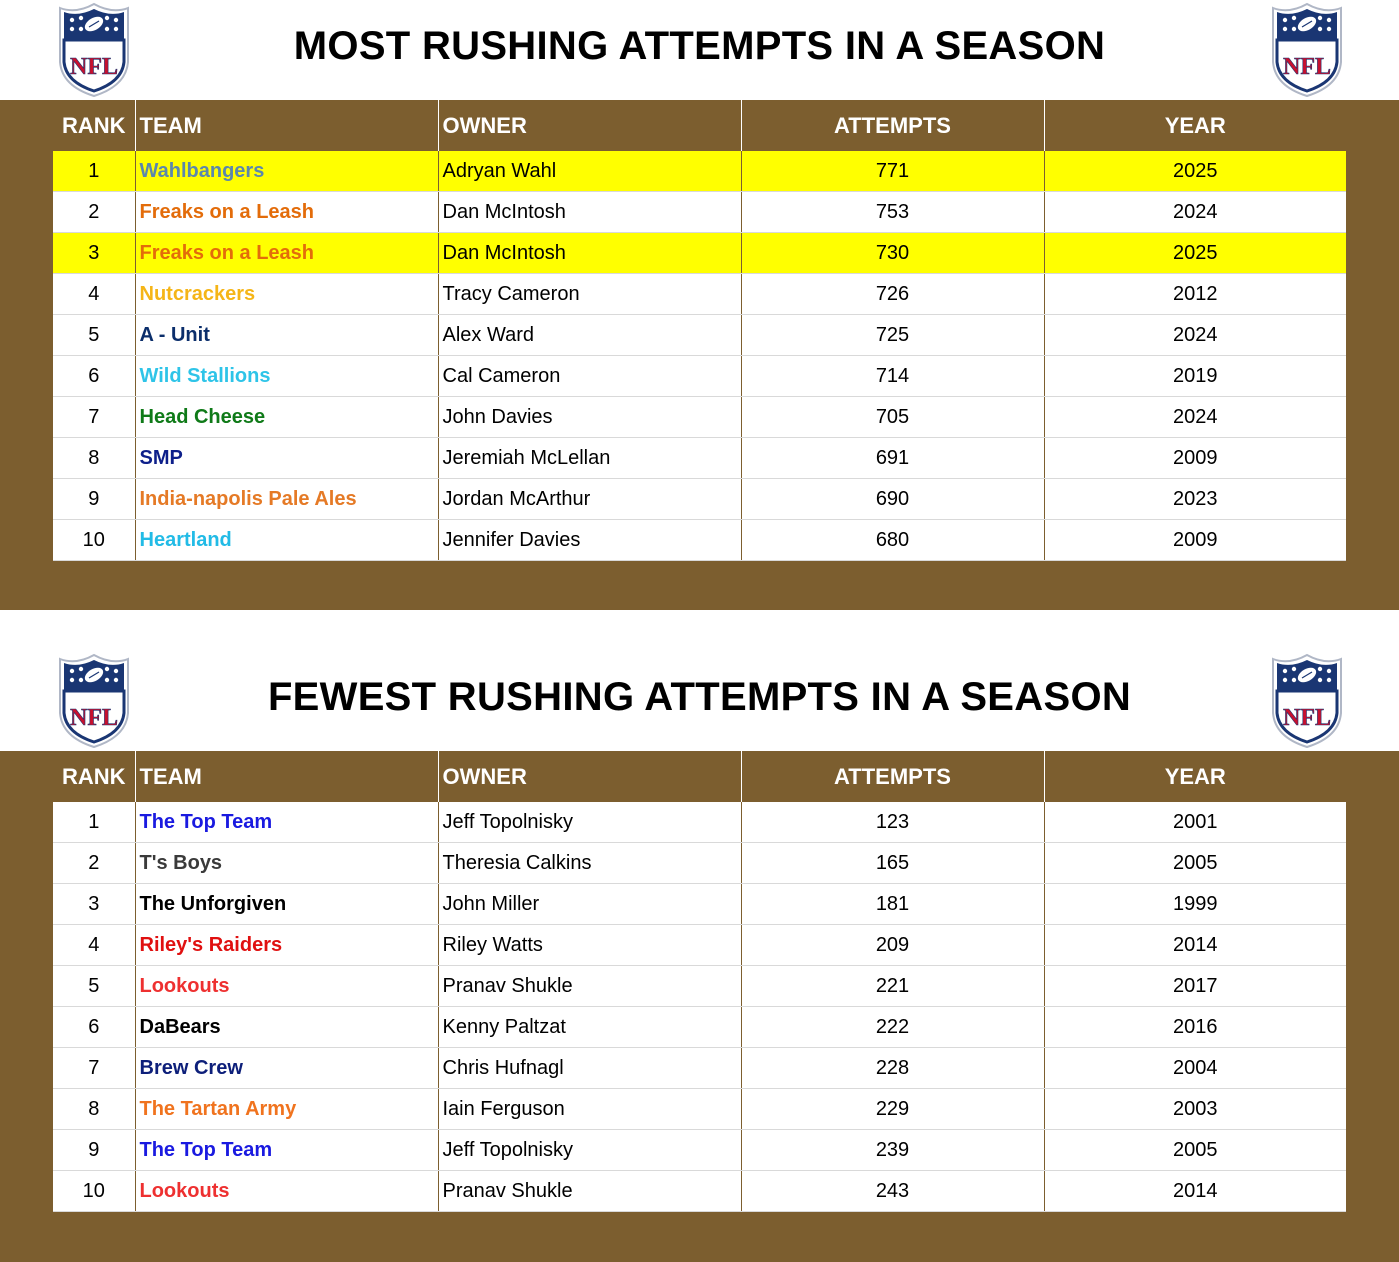 This screenshot has height=1262, width=1399. Describe the element at coordinates (94, 776) in the screenshot. I see `rank-header: RANK` at that location.